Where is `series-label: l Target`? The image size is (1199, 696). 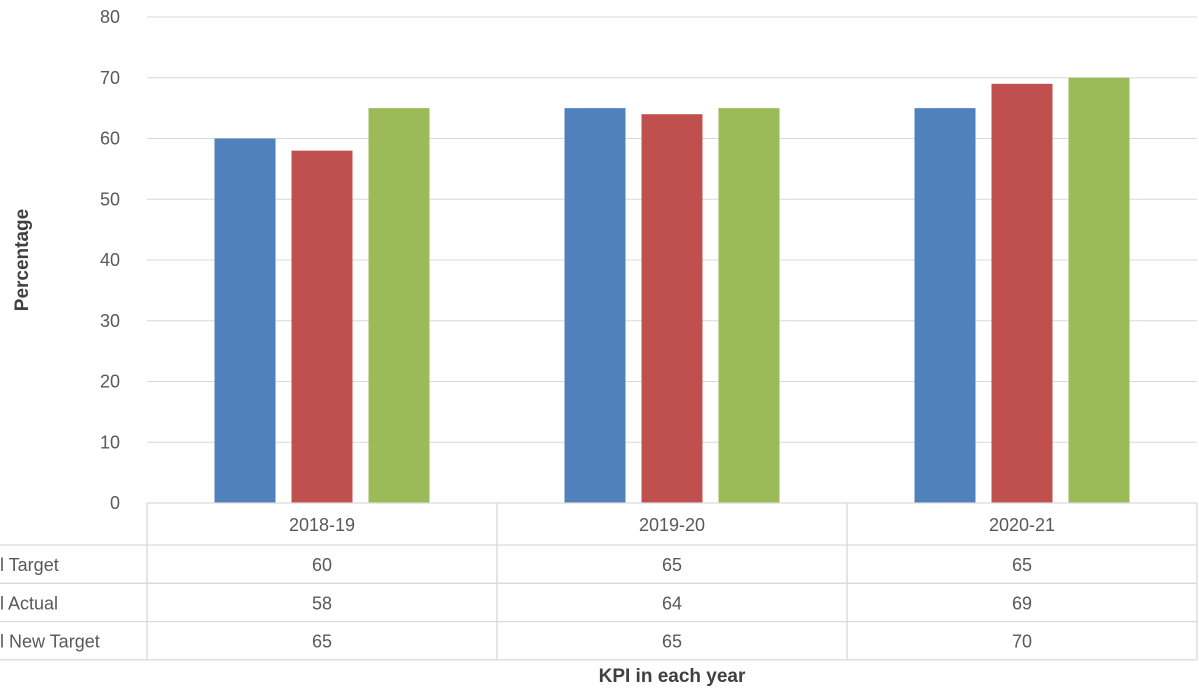
series-label: l Target is located at coordinates (29, 565).